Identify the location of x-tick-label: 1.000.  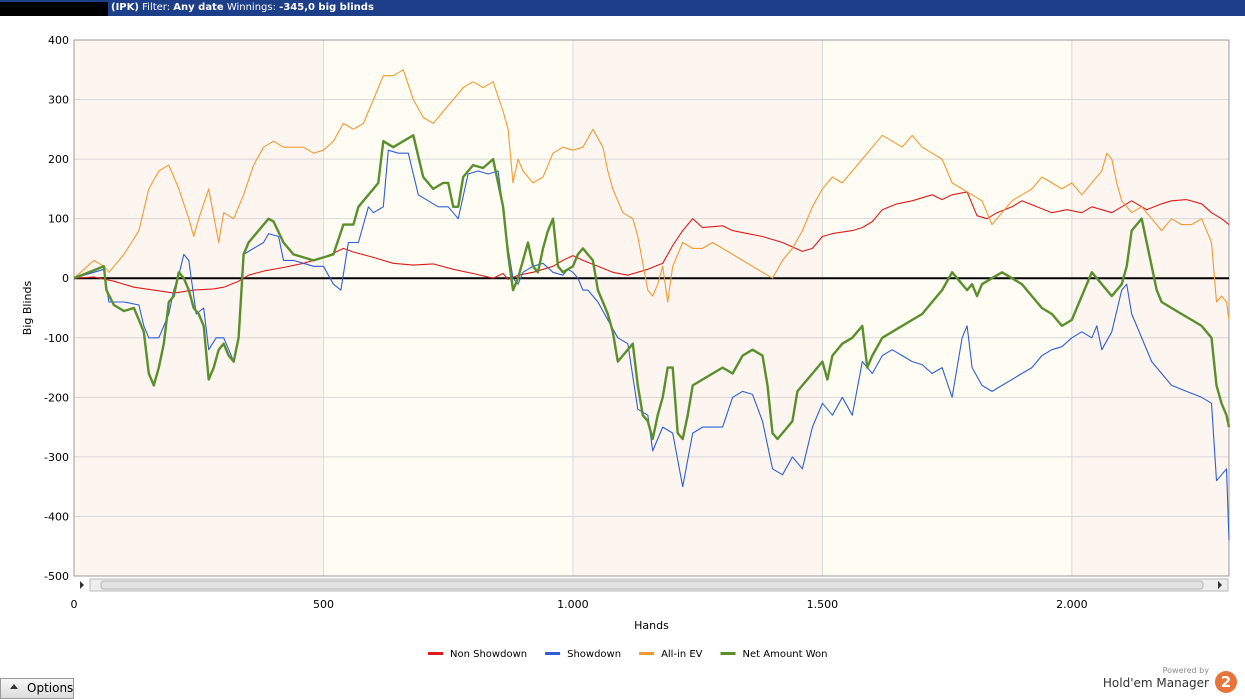
(573, 604).